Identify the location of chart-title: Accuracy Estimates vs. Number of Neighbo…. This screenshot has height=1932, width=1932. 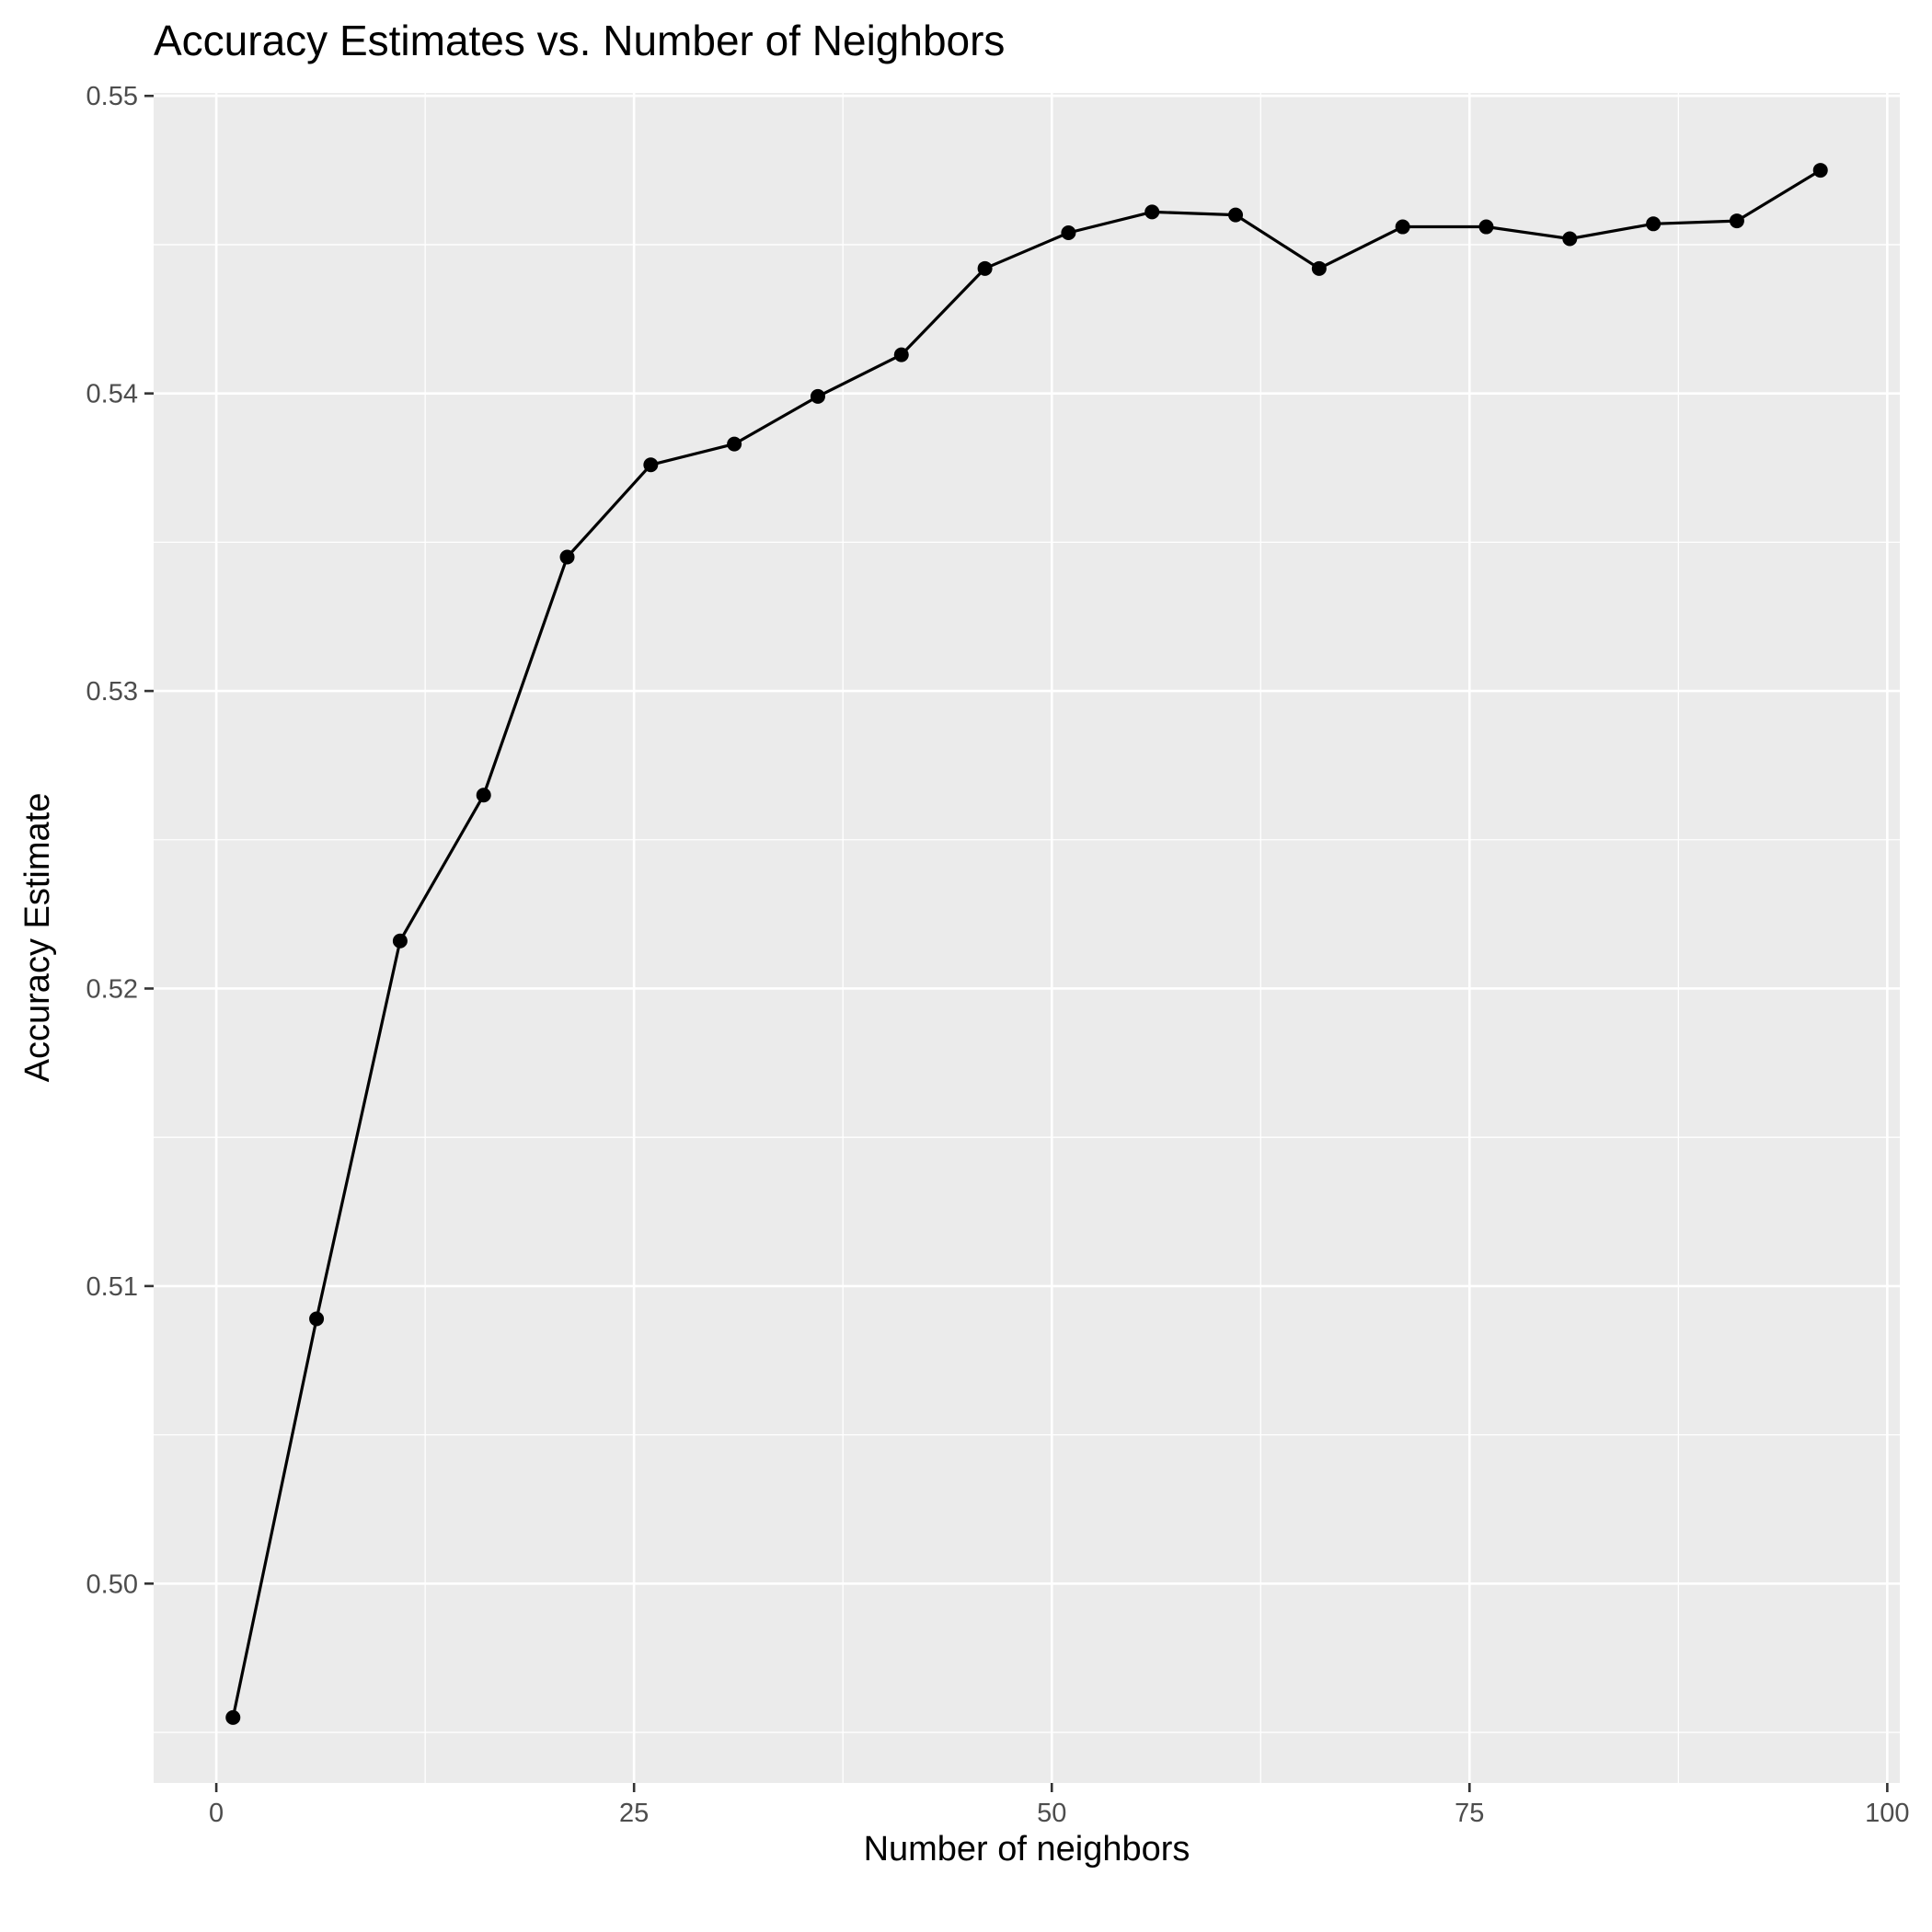
(579, 40).